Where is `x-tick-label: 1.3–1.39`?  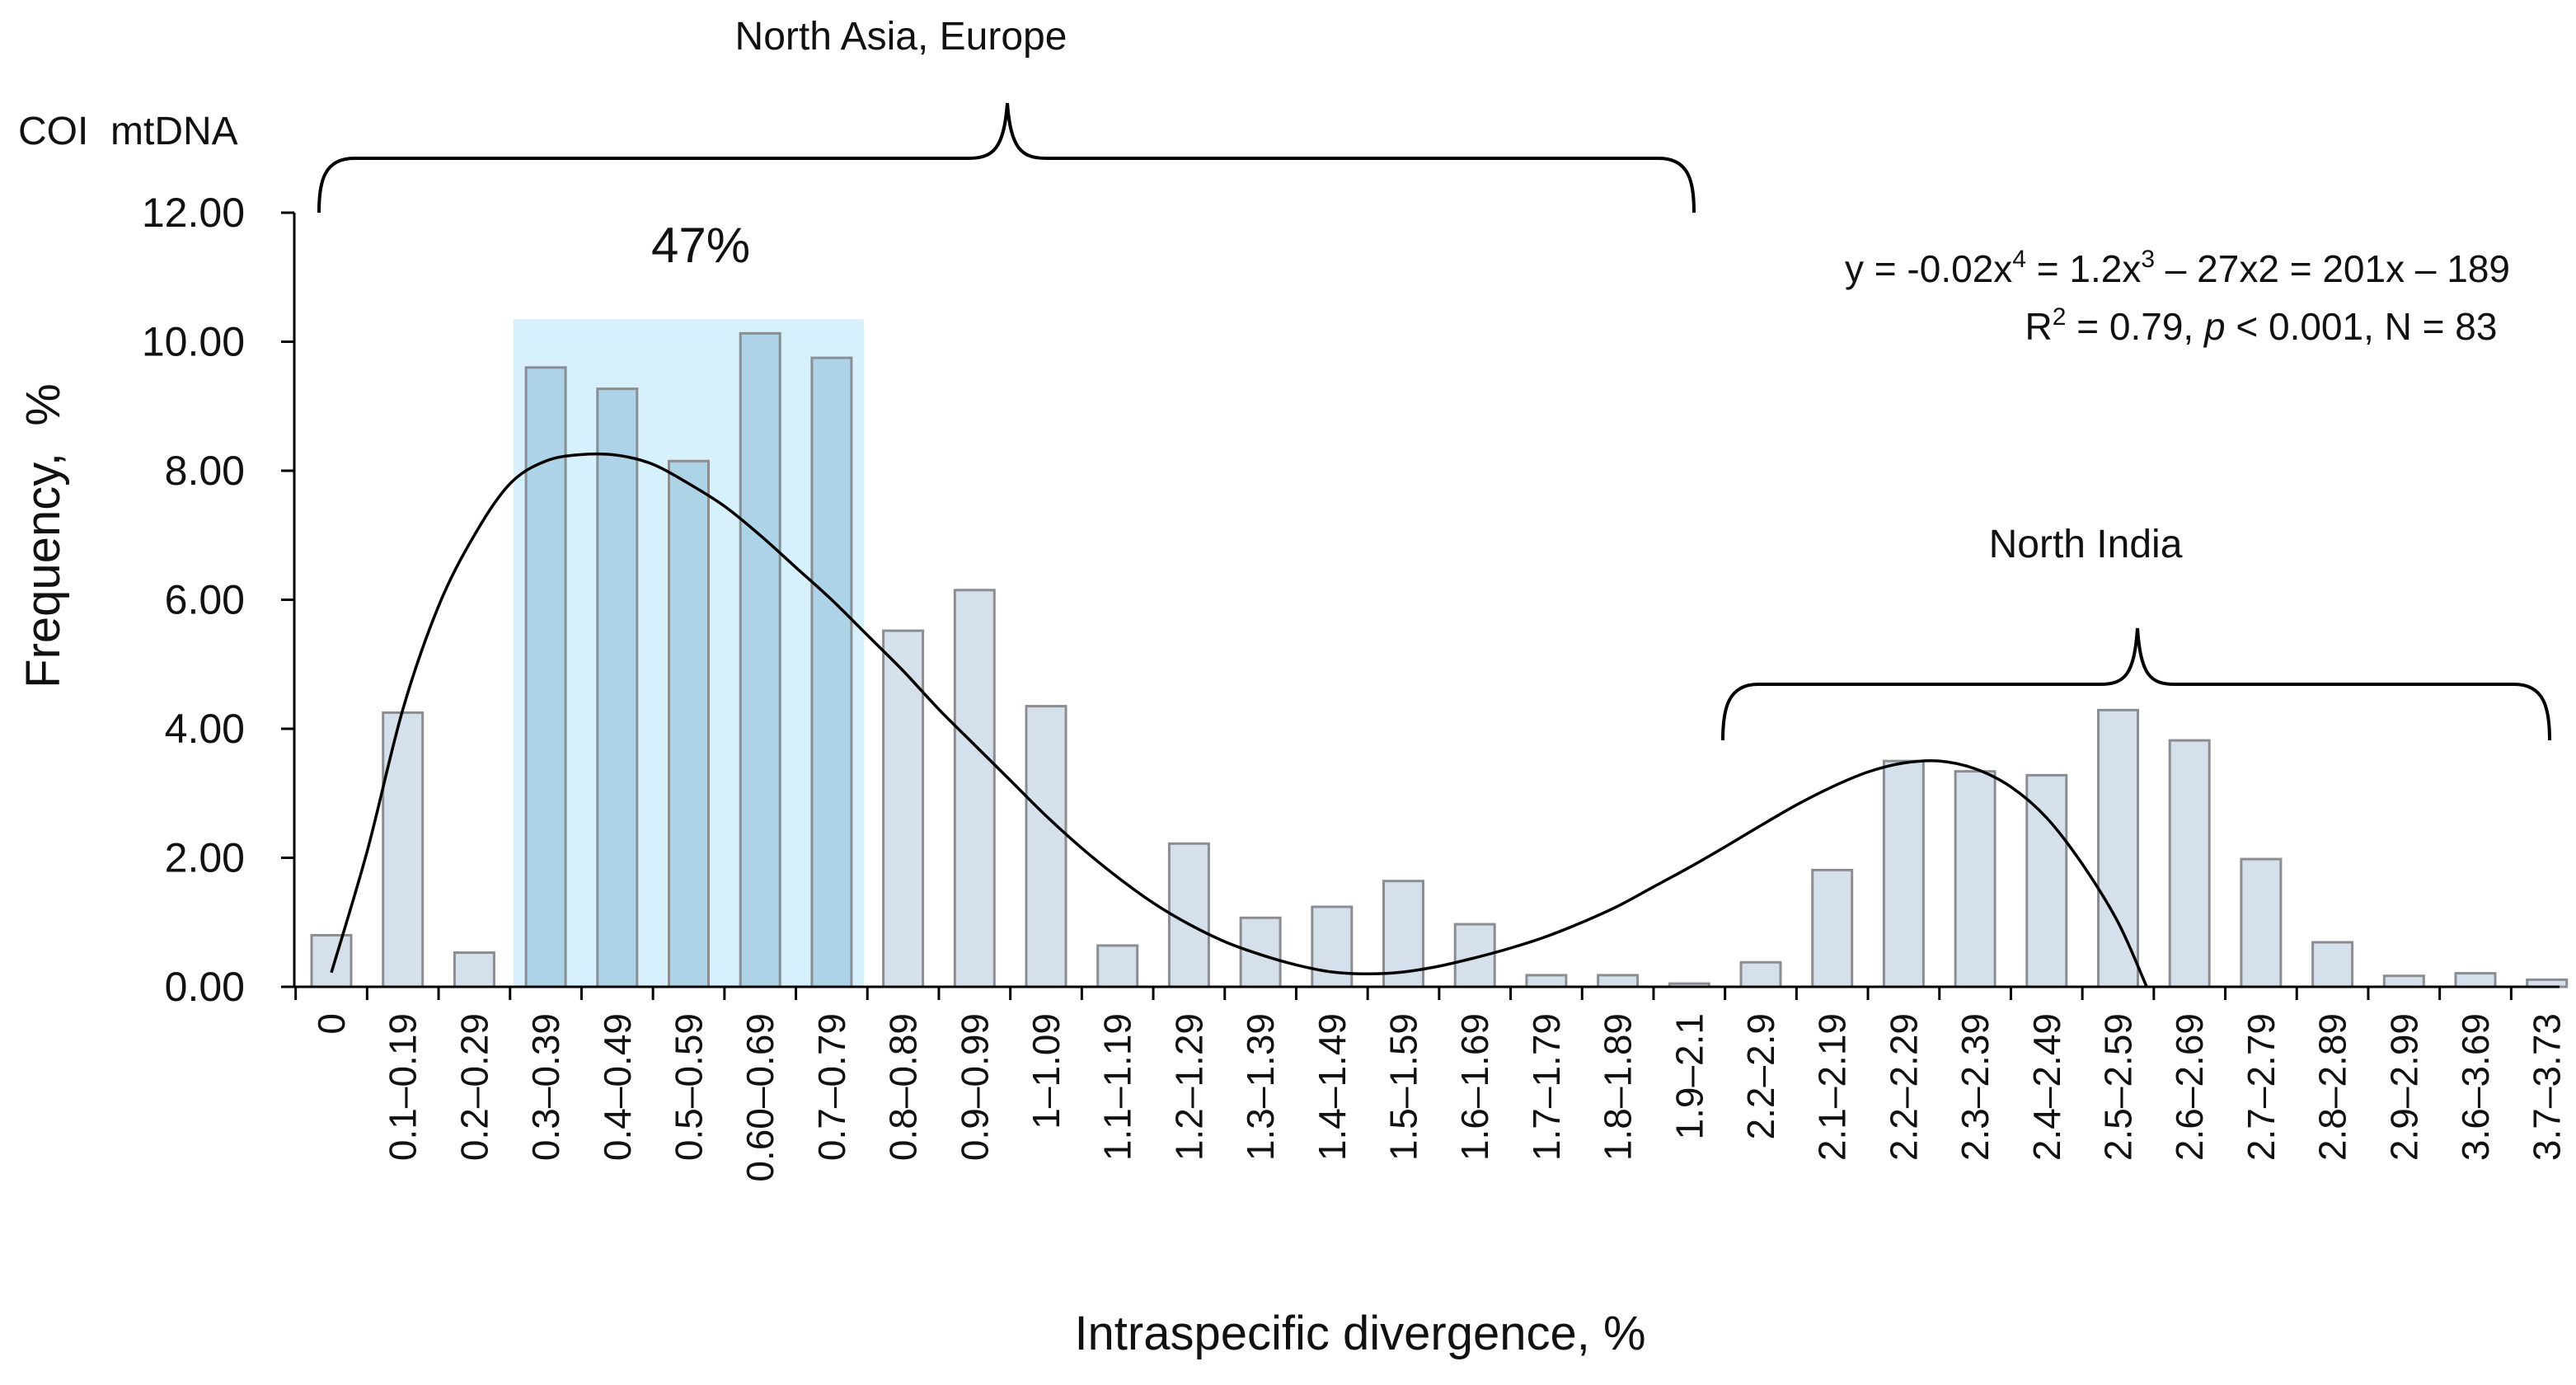
x-tick-label: 1.3–1.39 is located at coordinates (1260, 1087).